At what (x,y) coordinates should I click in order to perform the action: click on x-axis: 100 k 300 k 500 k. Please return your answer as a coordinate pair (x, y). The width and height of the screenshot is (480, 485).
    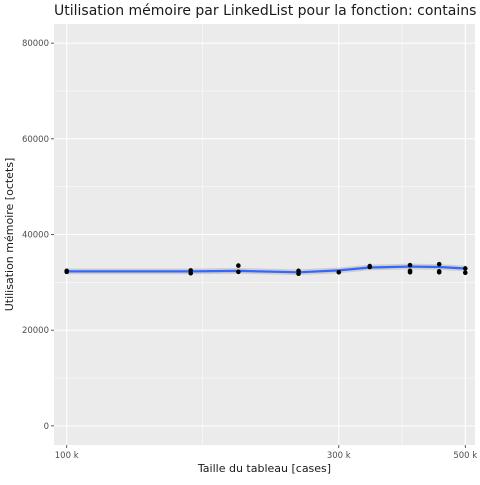
    Looking at the image, I should click on (266, 453).